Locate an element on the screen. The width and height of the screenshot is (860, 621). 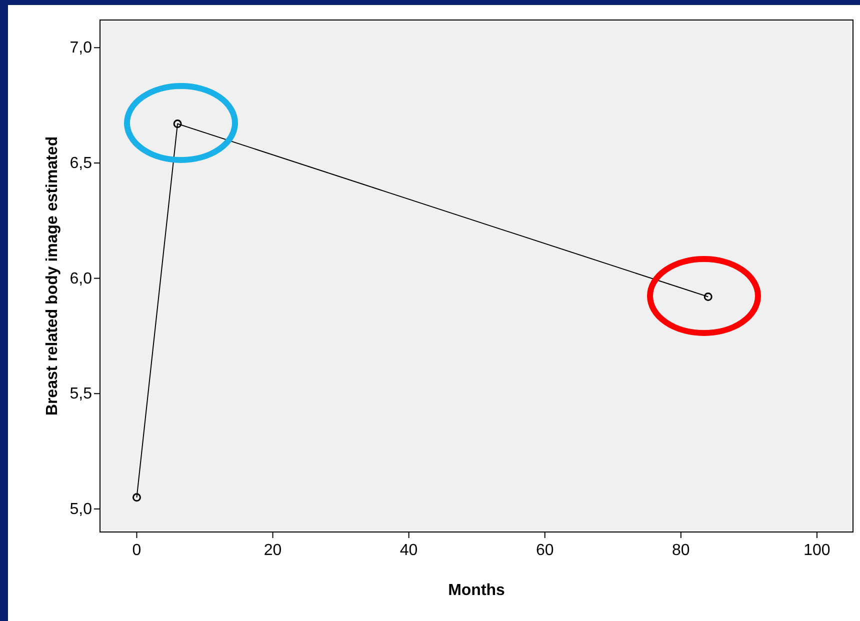
y-tick-label: 5,5 is located at coordinates (81, 394).